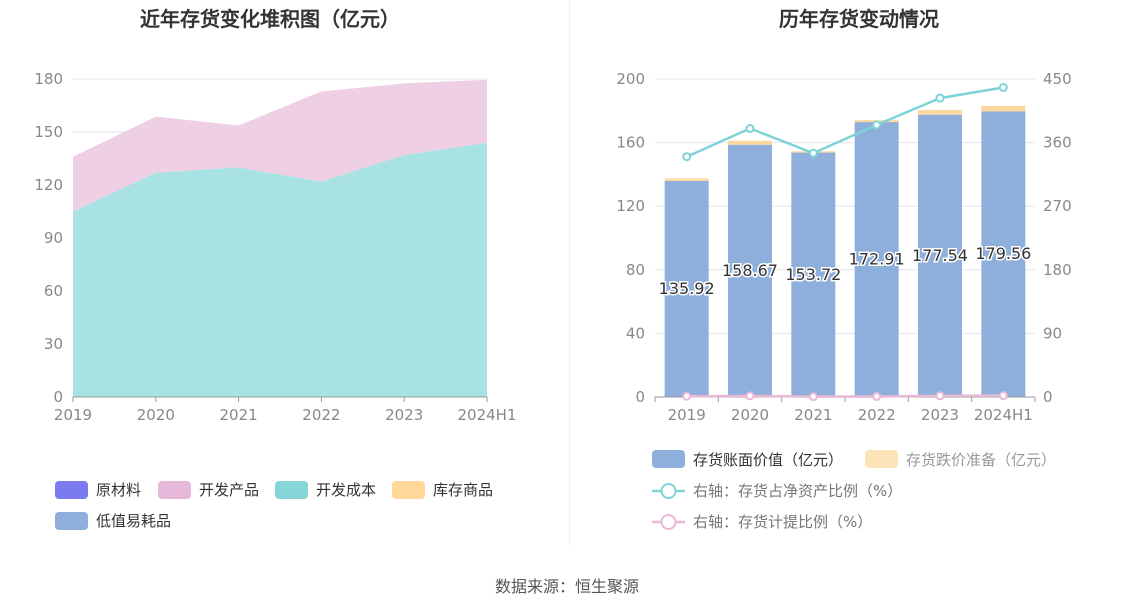  What do you see at coordinates (1057, 143) in the screenshot?
I see `y-right-tick-label: 360` at bounding box center [1057, 143].